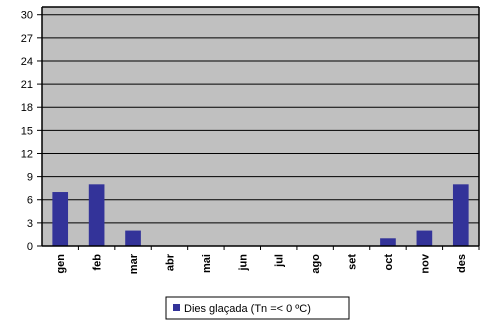 This screenshot has height=324, width=483. I want to click on y-tick-label: 12, so click(27, 154).